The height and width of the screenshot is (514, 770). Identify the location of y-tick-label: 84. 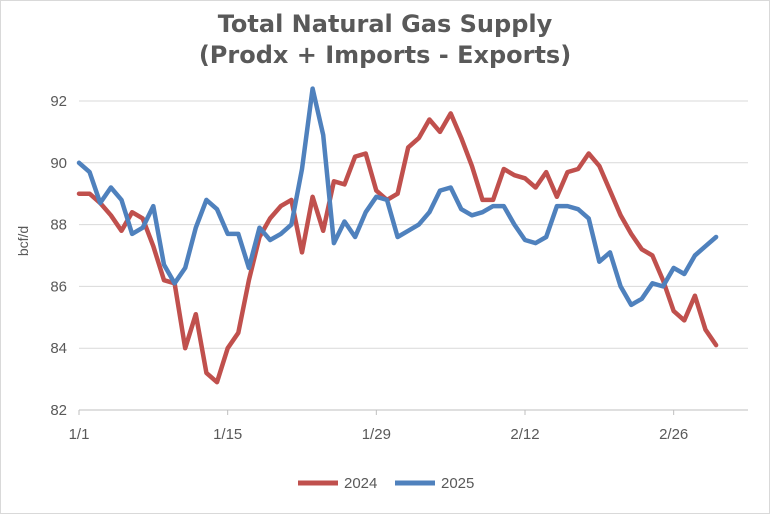
(58, 348).